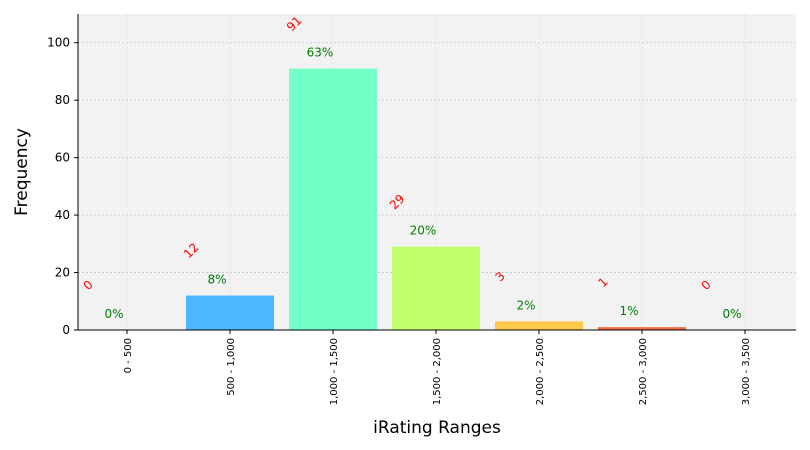 This screenshot has width=810, height=450. I want to click on x-tick-label-0: 0 - 500, so click(128, 355).